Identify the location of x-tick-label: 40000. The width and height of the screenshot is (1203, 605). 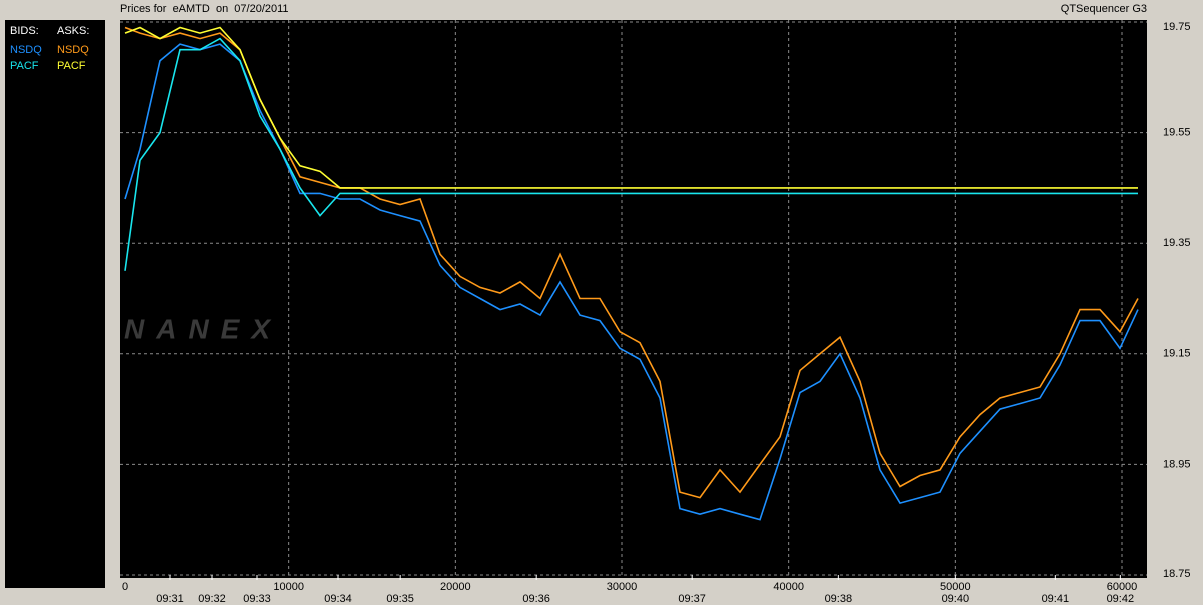
(788, 587).